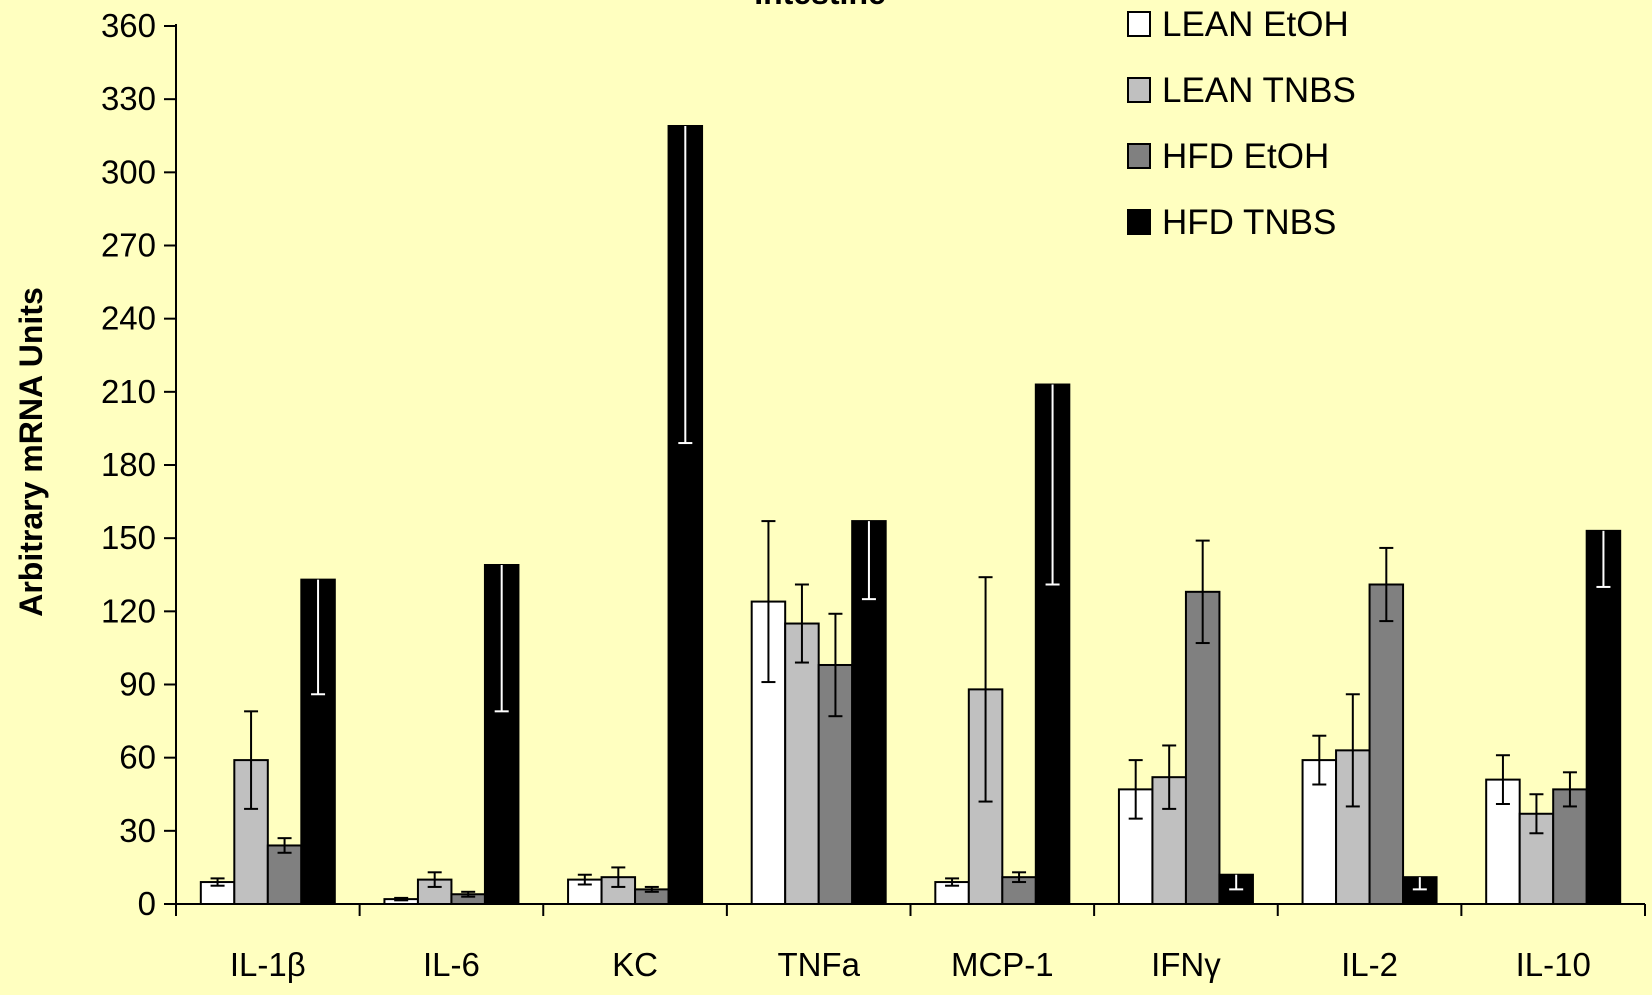 This screenshot has width=1652, height=995. I want to click on y-axis-label: Arbitrary mRNA Units, so click(31, 452).